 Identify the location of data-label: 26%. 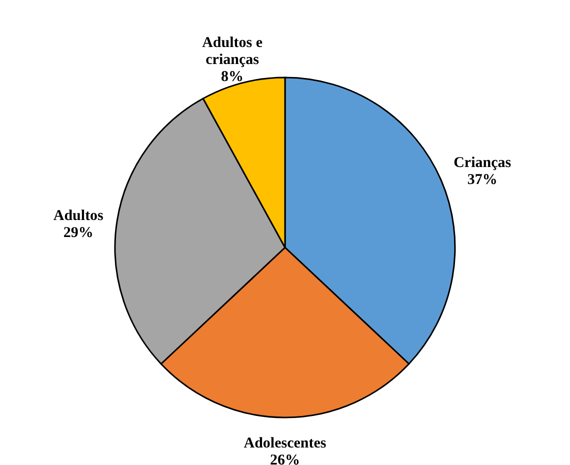
(285, 458).